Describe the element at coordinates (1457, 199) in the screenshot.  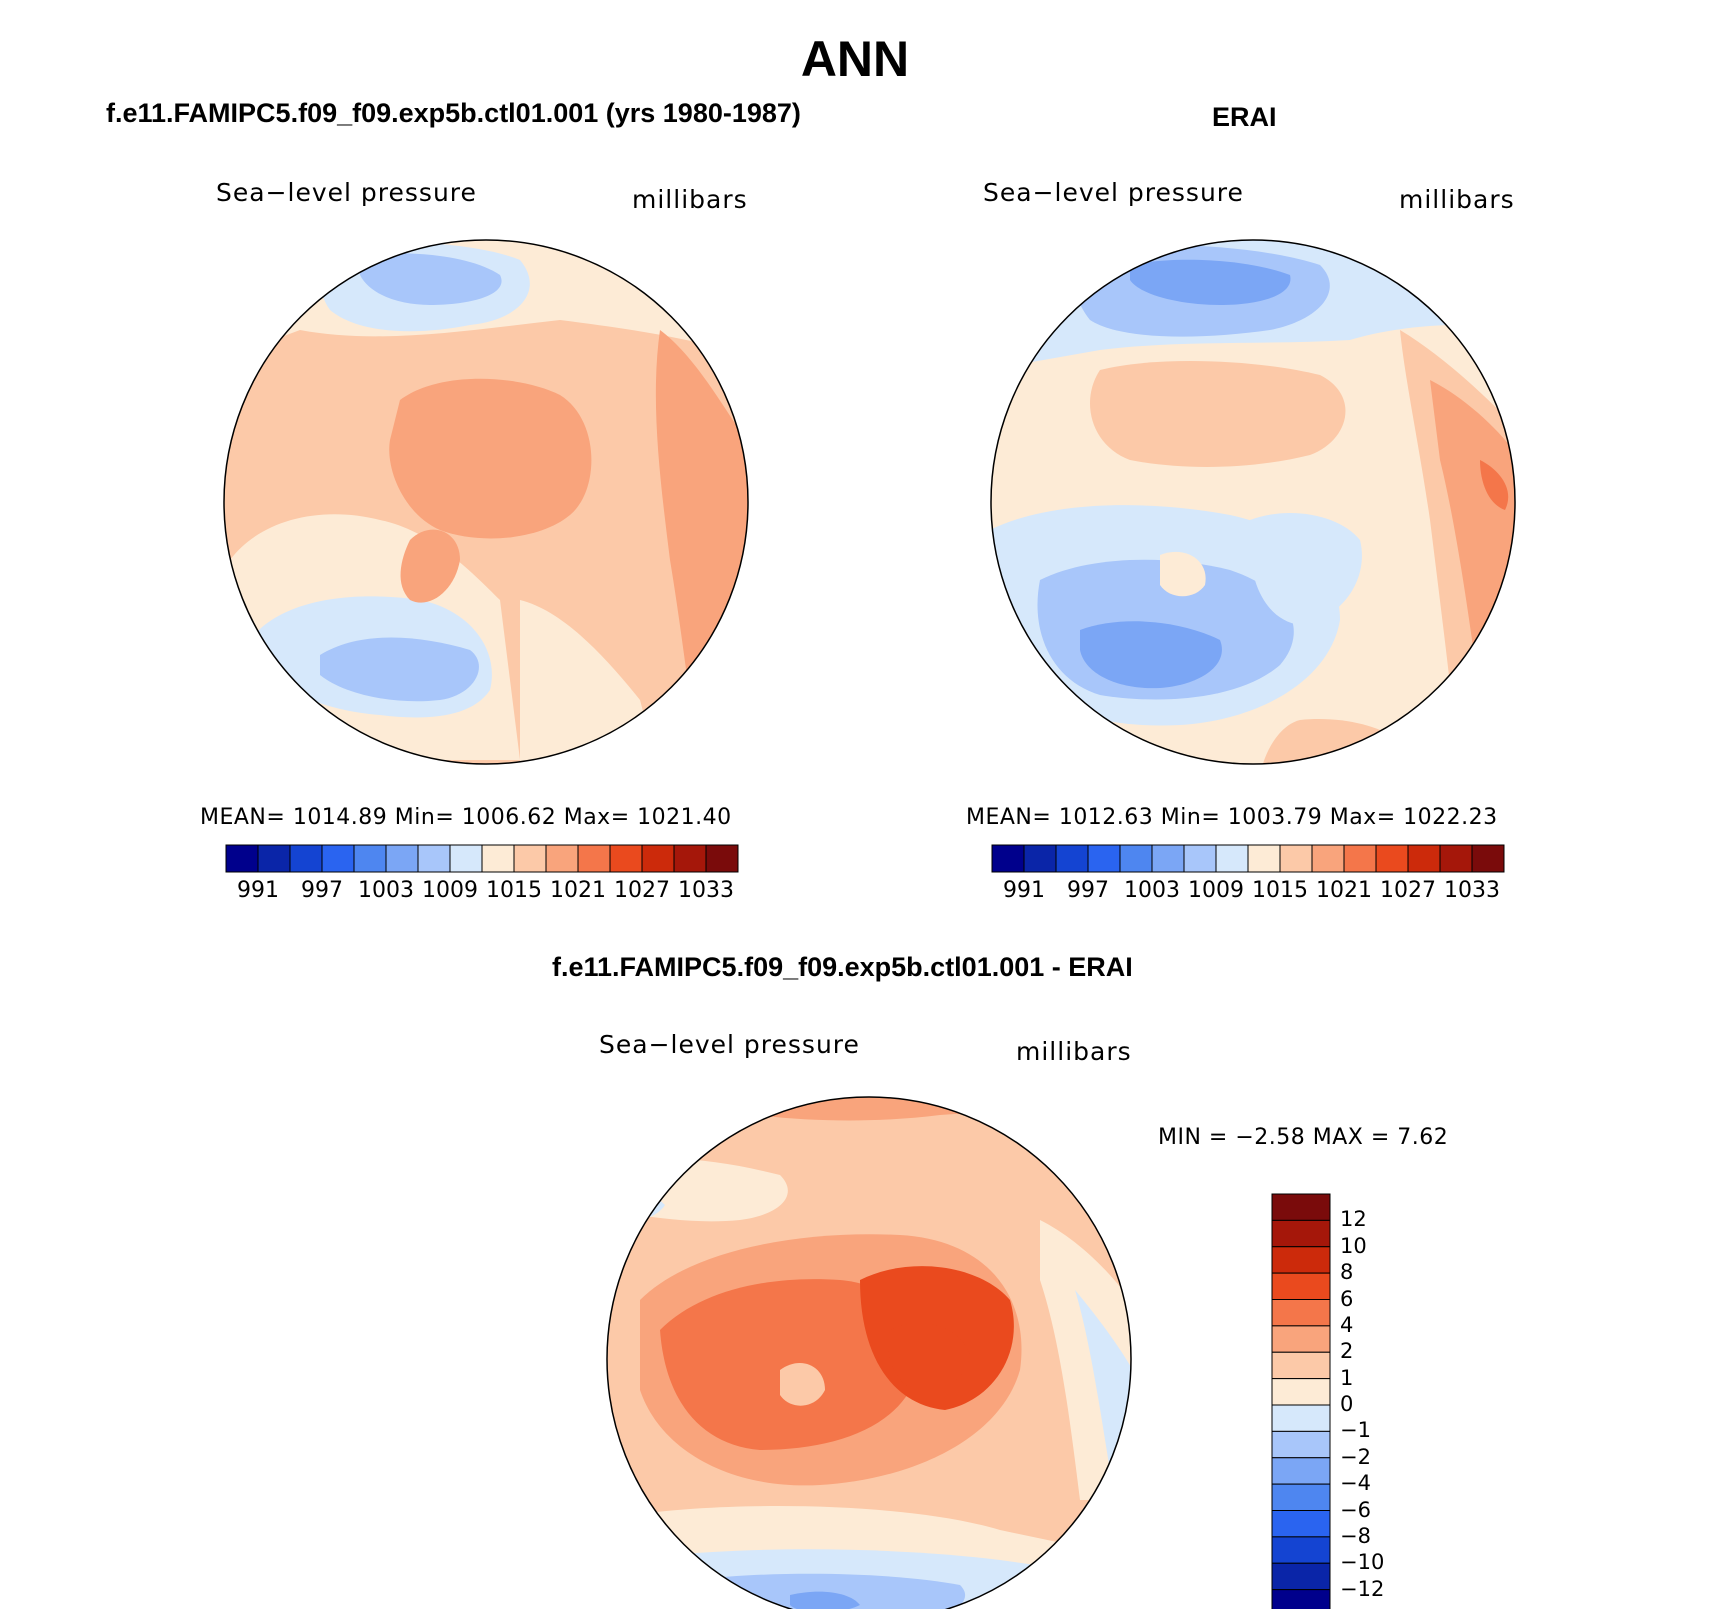
I see `panel2-units-label: millibars` at that location.